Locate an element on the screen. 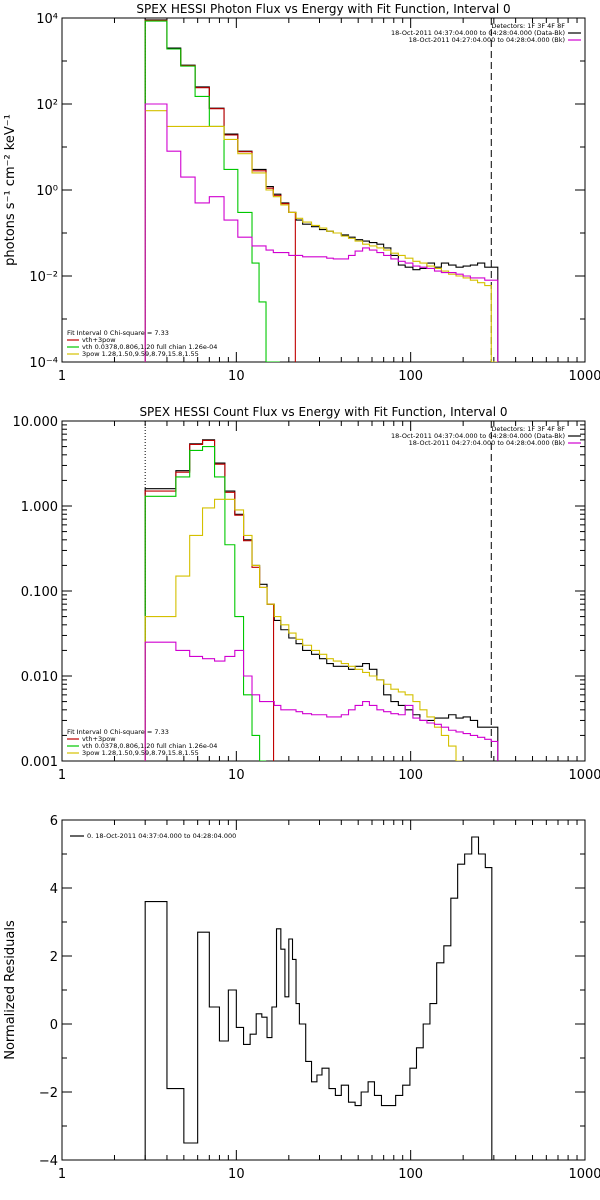  y-tick-label: 0.100 is located at coordinates (39, 592).